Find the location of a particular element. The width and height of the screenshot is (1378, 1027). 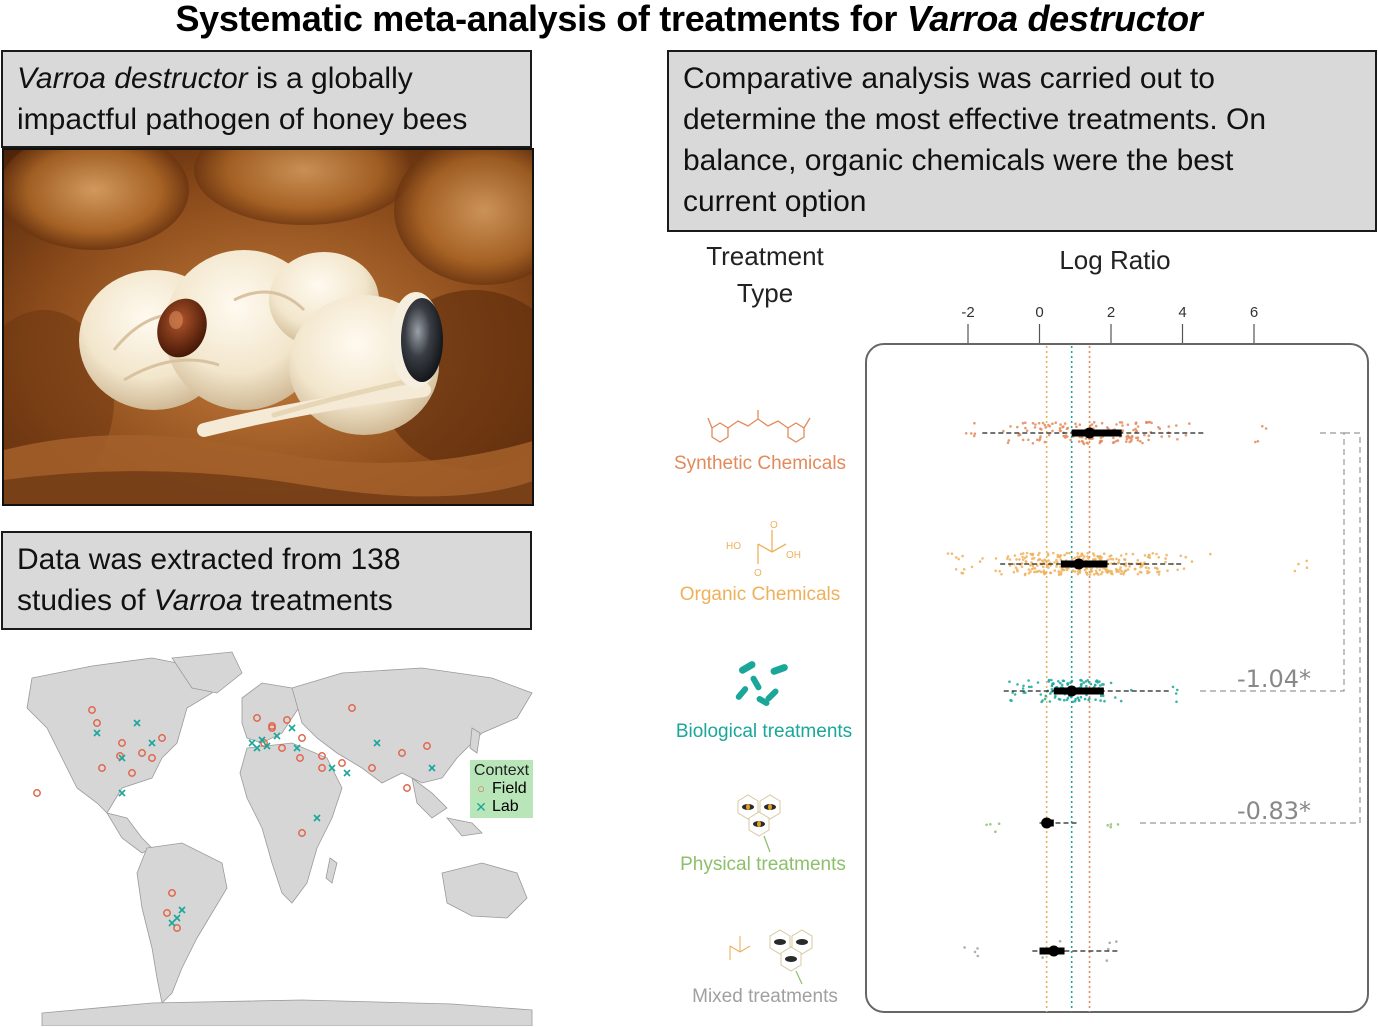

legend-lab: ✕ Lab is located at coordinates (501, 807).